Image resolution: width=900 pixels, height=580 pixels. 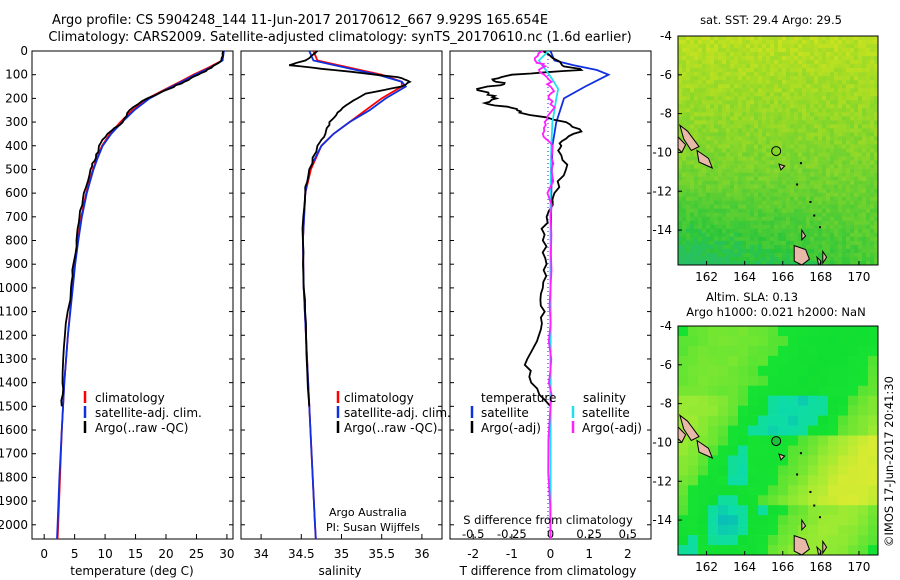 I want to click on y-tick-label: 800, so click(x=16, y=241).